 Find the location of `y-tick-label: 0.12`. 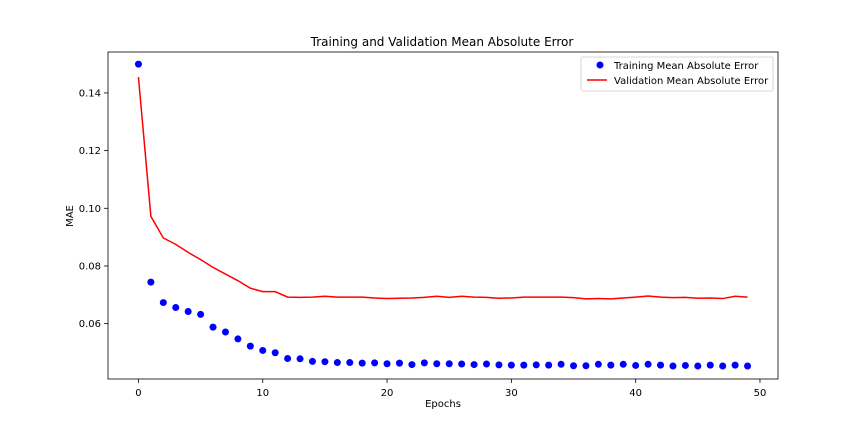

y-tick-label: 0.12 is located at coordinates (90, 151).